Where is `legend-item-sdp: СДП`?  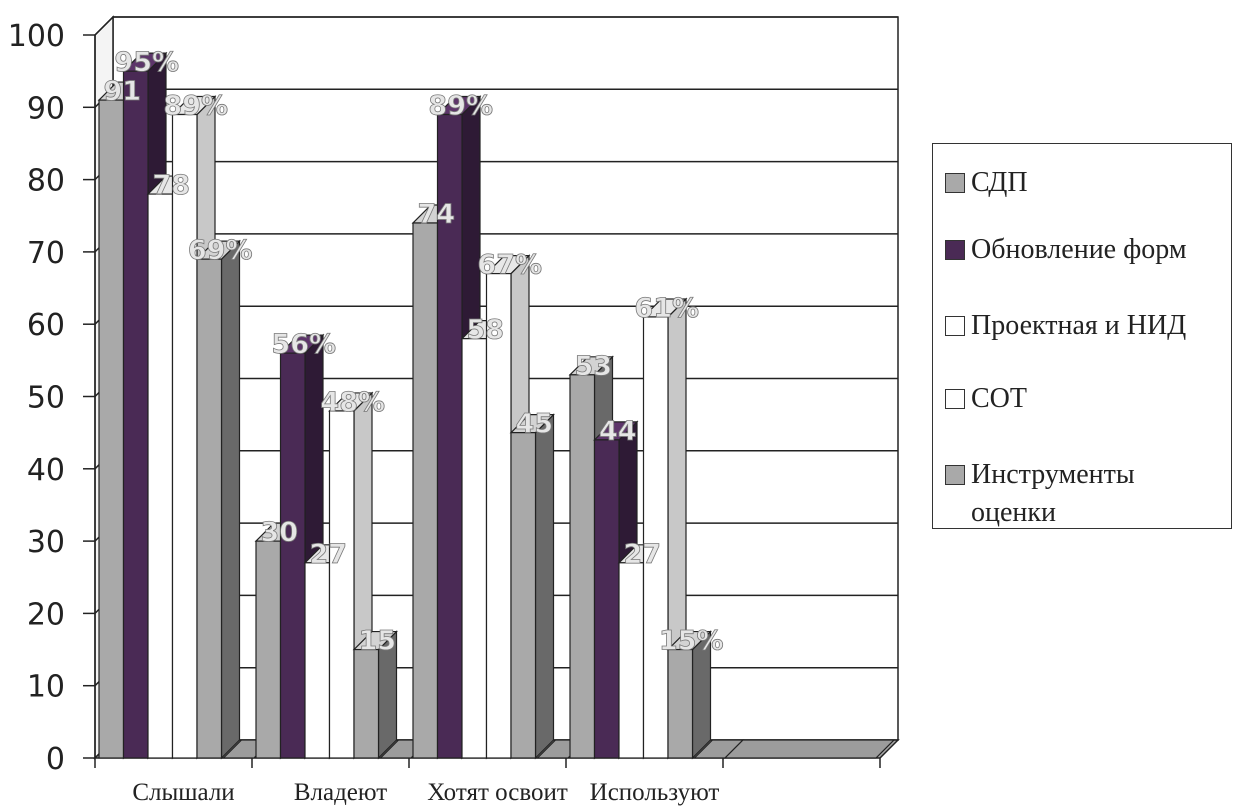
legend-item-sdp: СДП is located at coordinates (1083, 183).